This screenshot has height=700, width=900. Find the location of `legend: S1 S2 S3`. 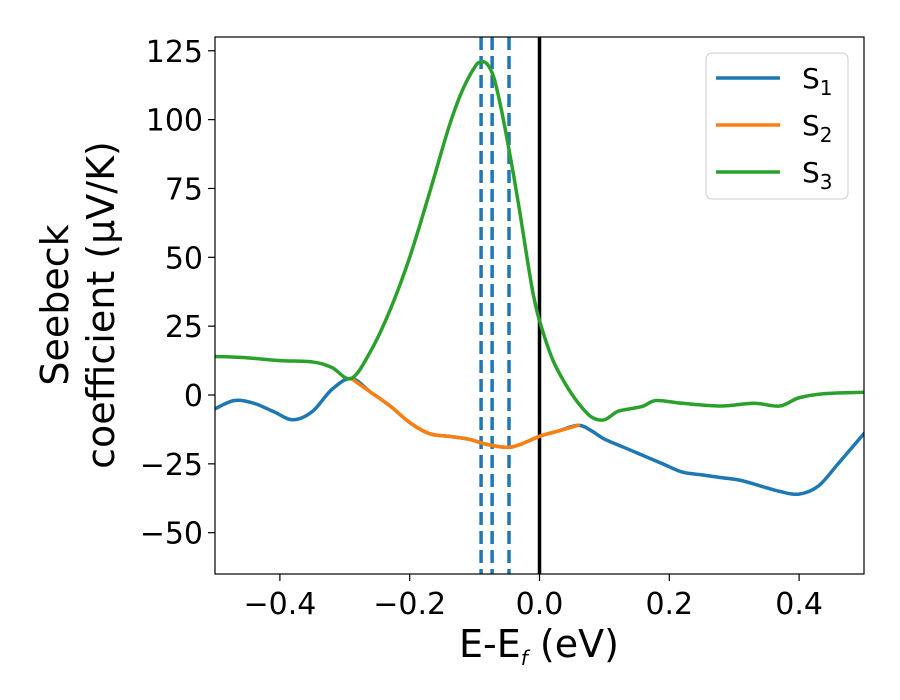

legend: S1 S2 S3 is located at coordinates (777, 126).